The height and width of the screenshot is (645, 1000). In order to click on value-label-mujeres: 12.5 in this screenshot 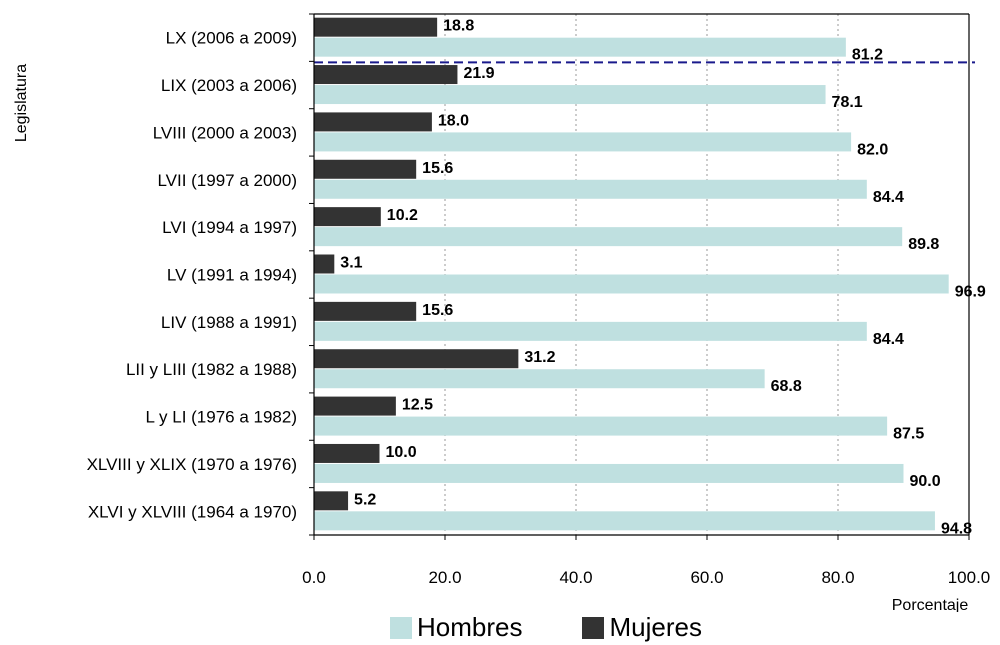, I will do `click(417, 405)`.